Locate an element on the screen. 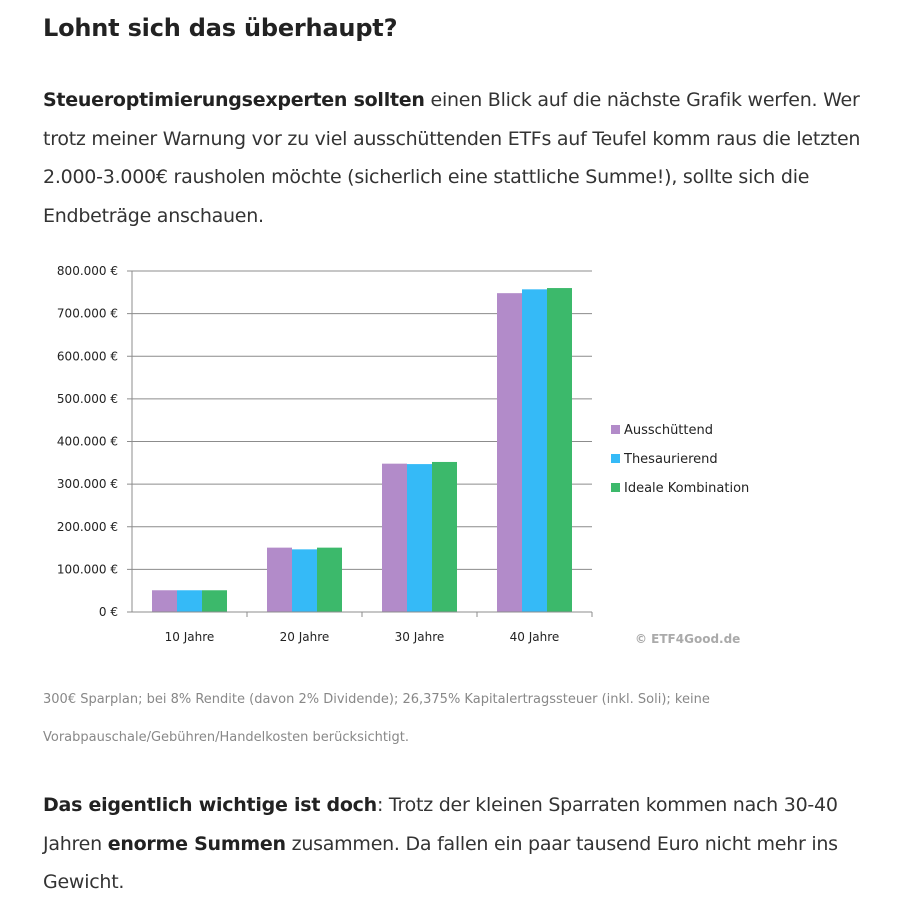 The image size is (900, 902). outro-bold-text-1: Das eigentlich wichtige ist doch is located at coordinates (210, 805).